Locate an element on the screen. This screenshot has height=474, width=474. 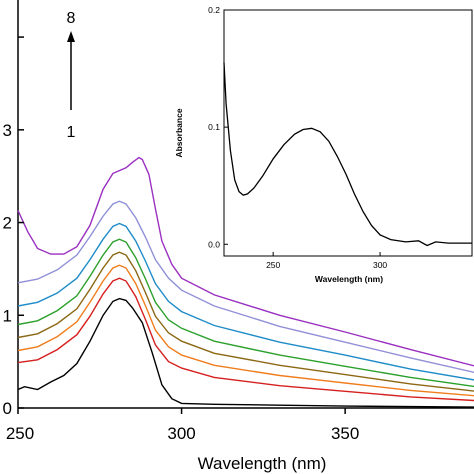
inset-y-tick-label: 0.1 is located at coordinates (214, 127).